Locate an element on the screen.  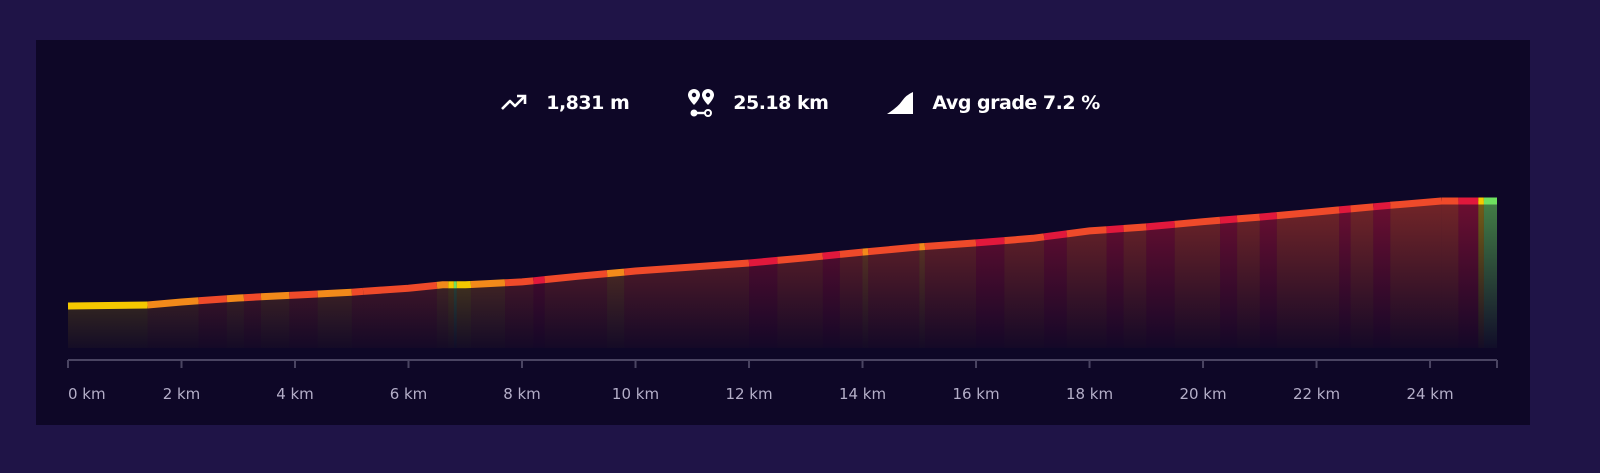
route-stats: 1,831 m 25.18 km Avg grade 7.2 % is located at coordinates (800, 103).